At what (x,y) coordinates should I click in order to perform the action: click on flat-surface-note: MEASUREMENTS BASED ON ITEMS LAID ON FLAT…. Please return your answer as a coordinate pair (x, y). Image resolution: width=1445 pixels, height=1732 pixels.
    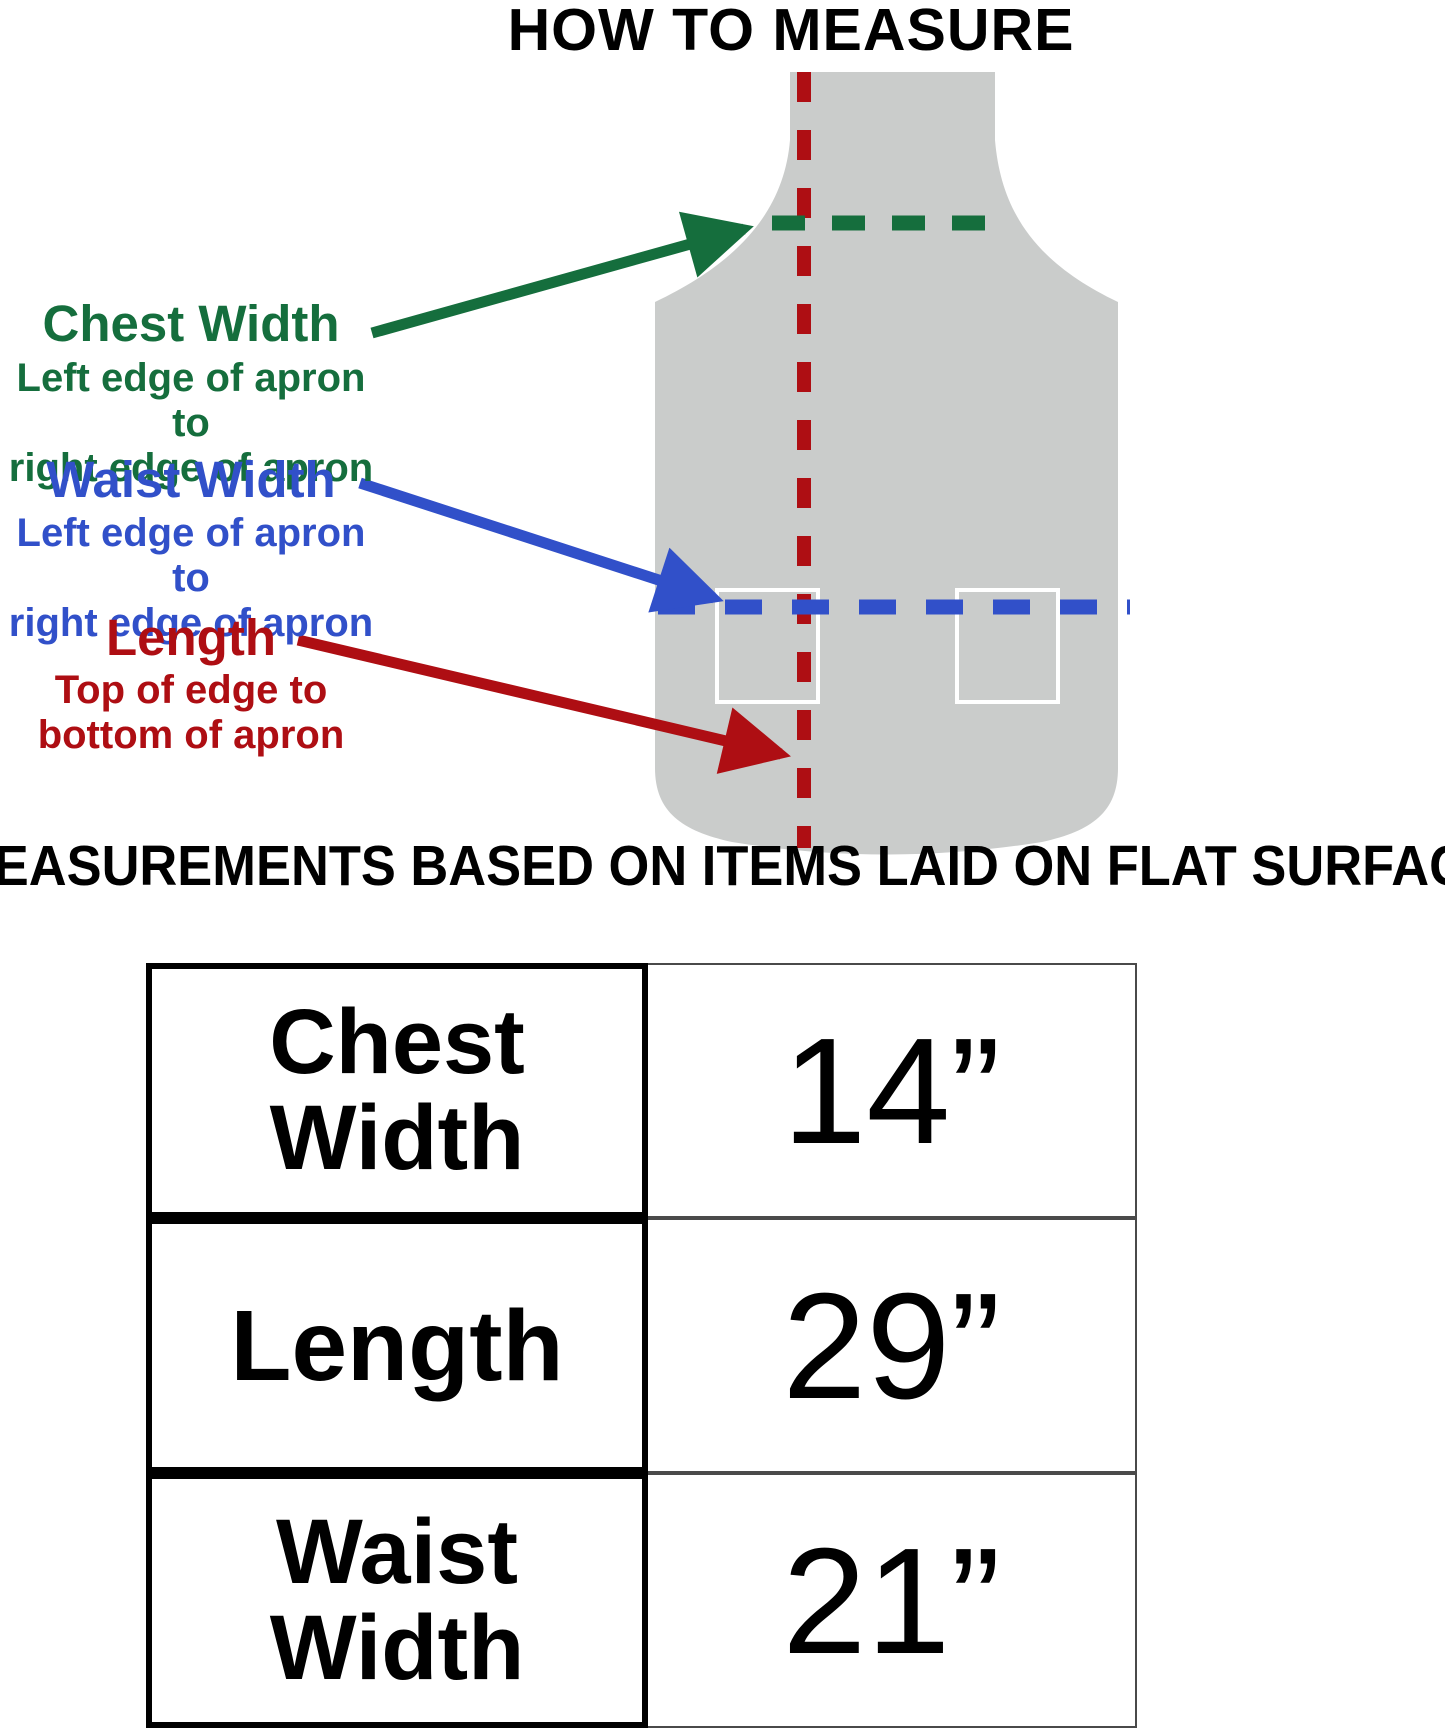
    Looking at the image, I should click on (722, 866).